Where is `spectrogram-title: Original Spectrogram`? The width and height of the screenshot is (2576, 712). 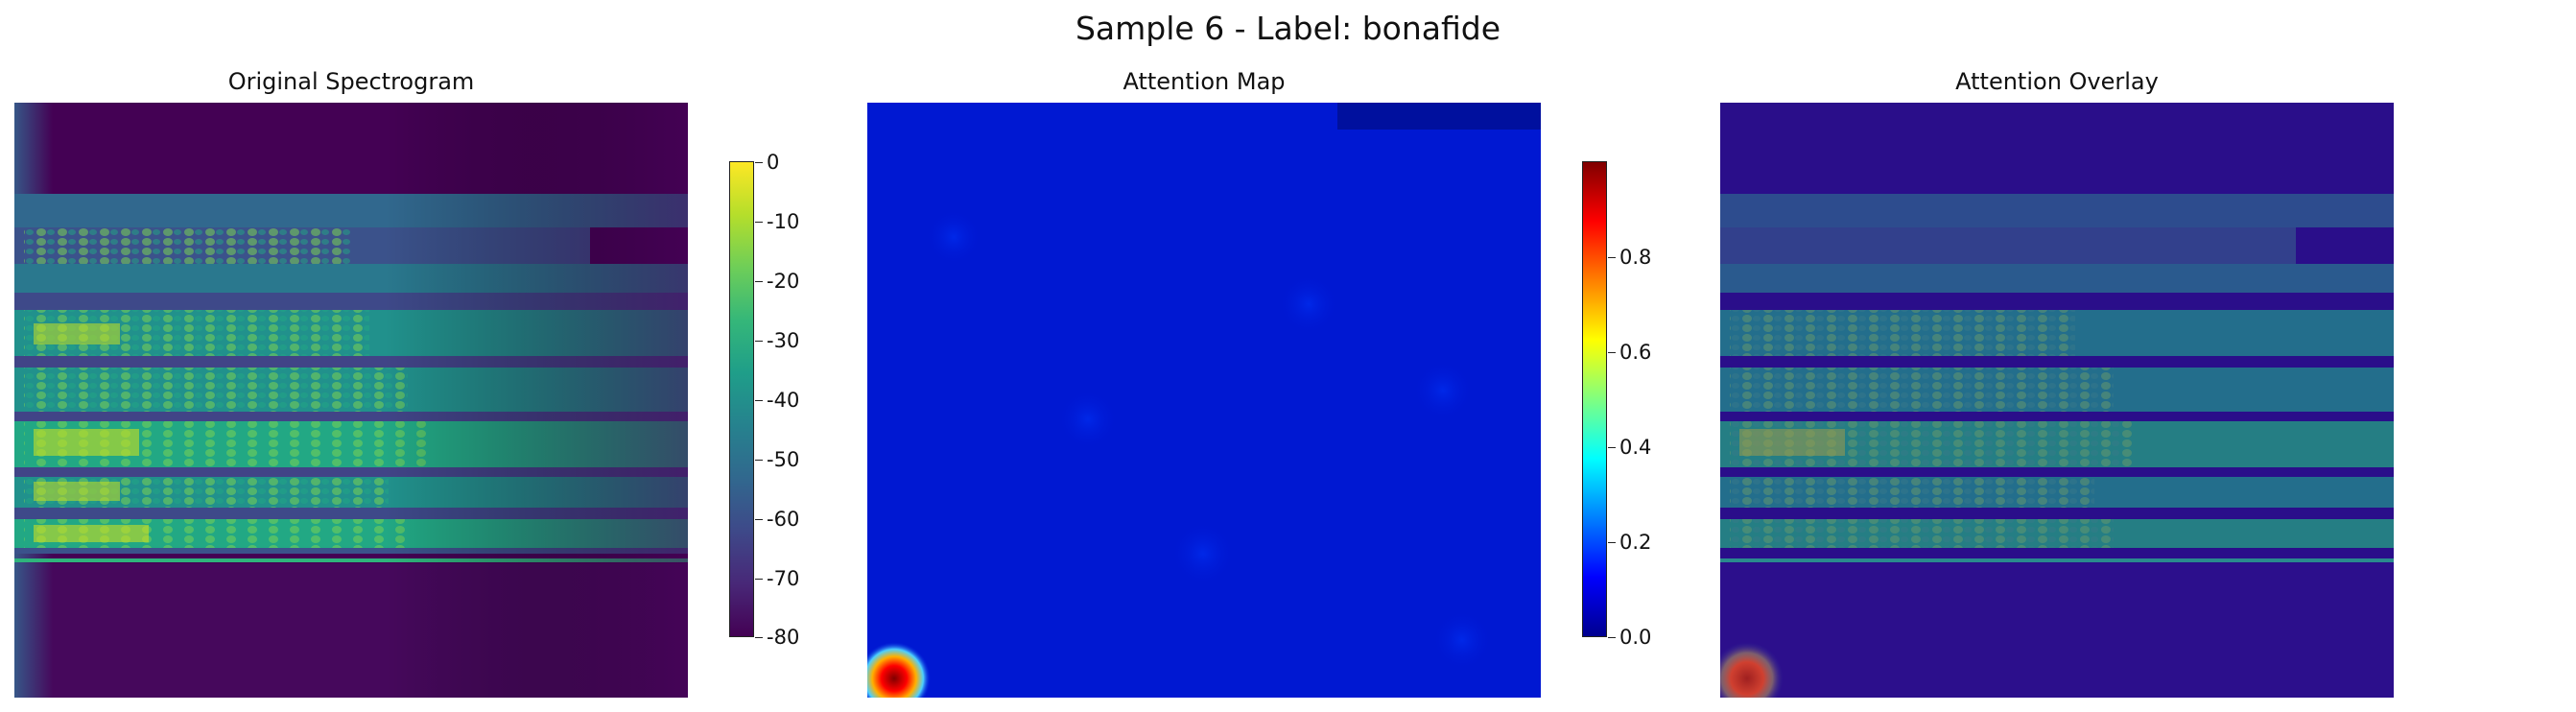 spectrogram-title: Original Spectrogram is located at coordinates (351, 82).